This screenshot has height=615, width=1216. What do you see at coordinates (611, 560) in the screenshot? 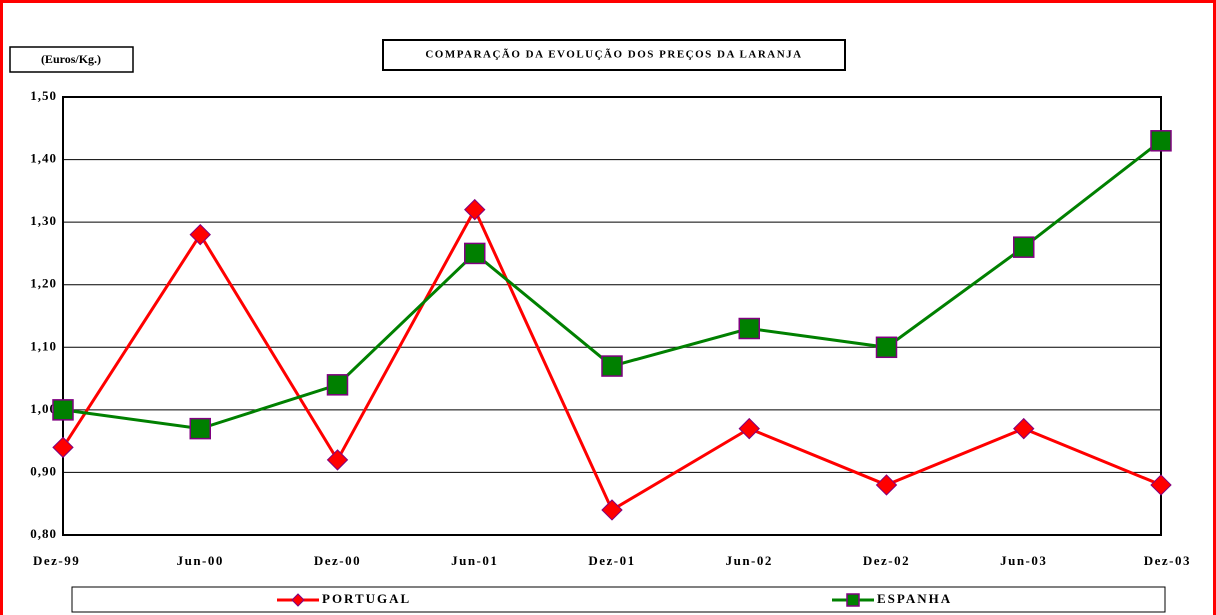
I see `x-tick-label: Dez-01` at bounding box center [611, 560].